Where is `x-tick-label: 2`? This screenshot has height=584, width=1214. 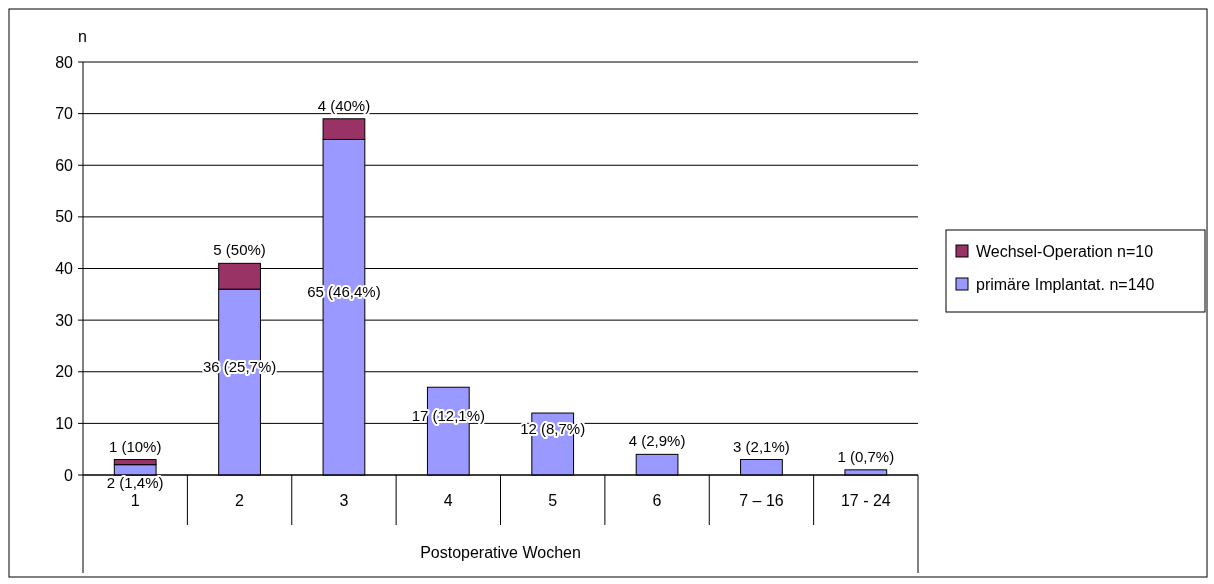 x-tick-label: 2 is located at coordinates (240, 500).